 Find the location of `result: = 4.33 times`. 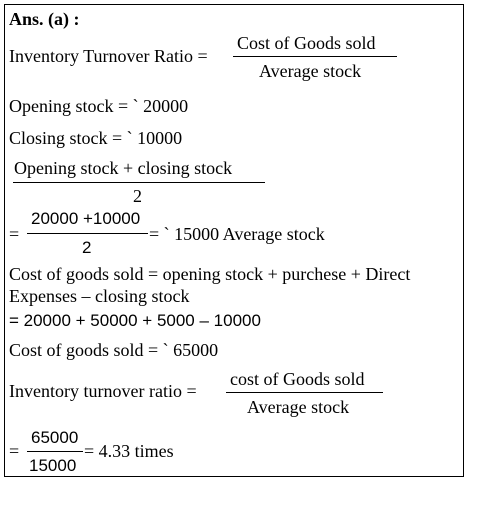

result: = 4.33 times is located at coordinates (129, 451).